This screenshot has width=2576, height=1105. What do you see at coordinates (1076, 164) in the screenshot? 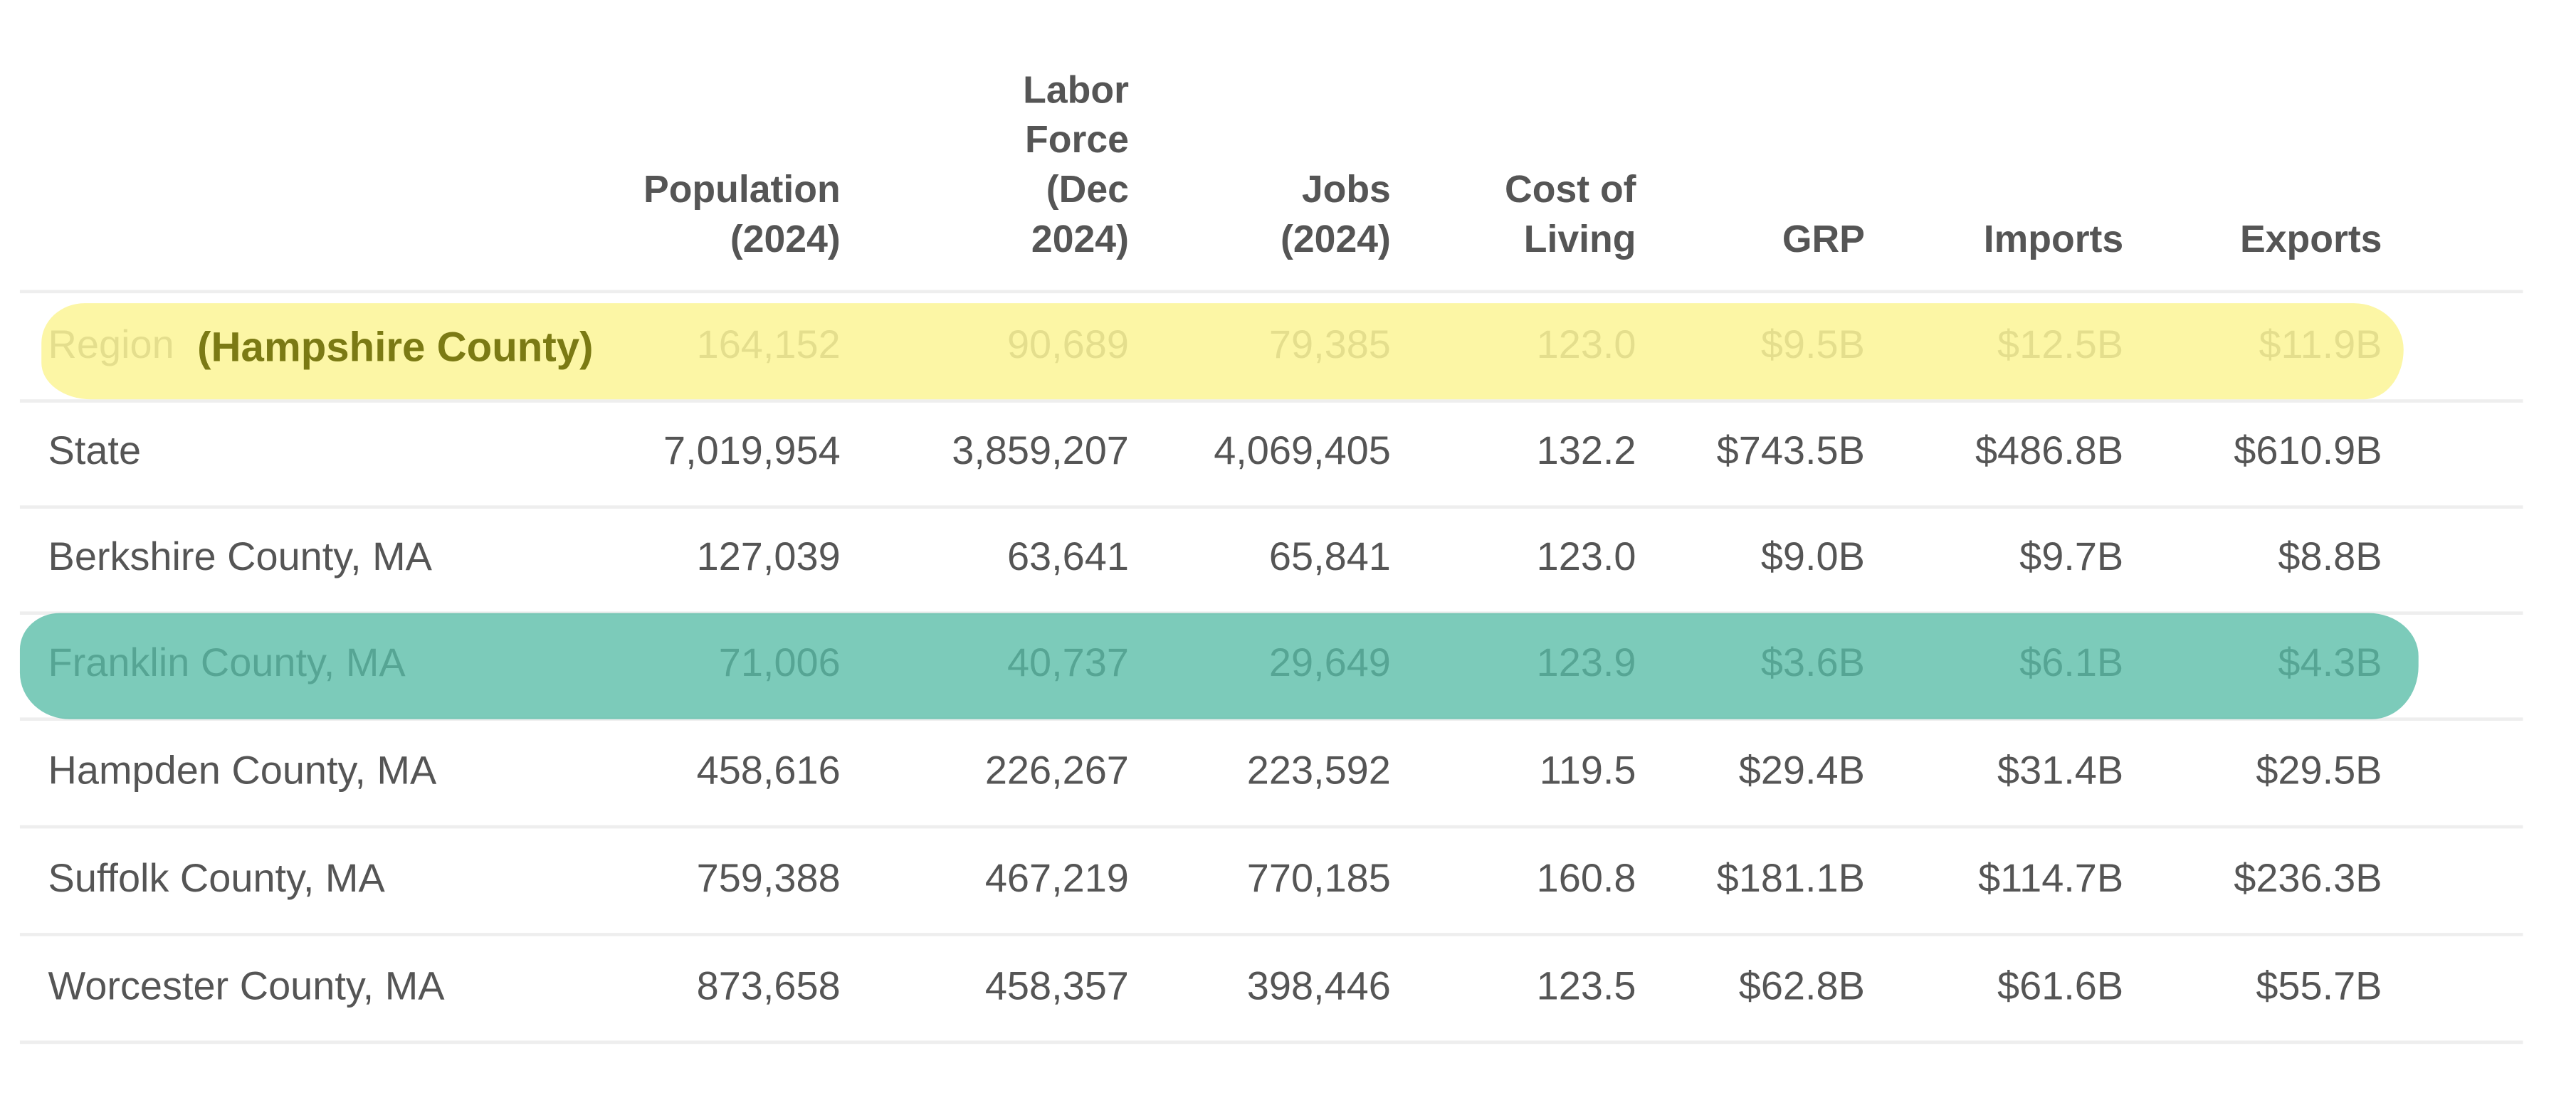
I see `header-labor-force: Labor Force (Dec 2024)` at bounding box center [1076, 164].